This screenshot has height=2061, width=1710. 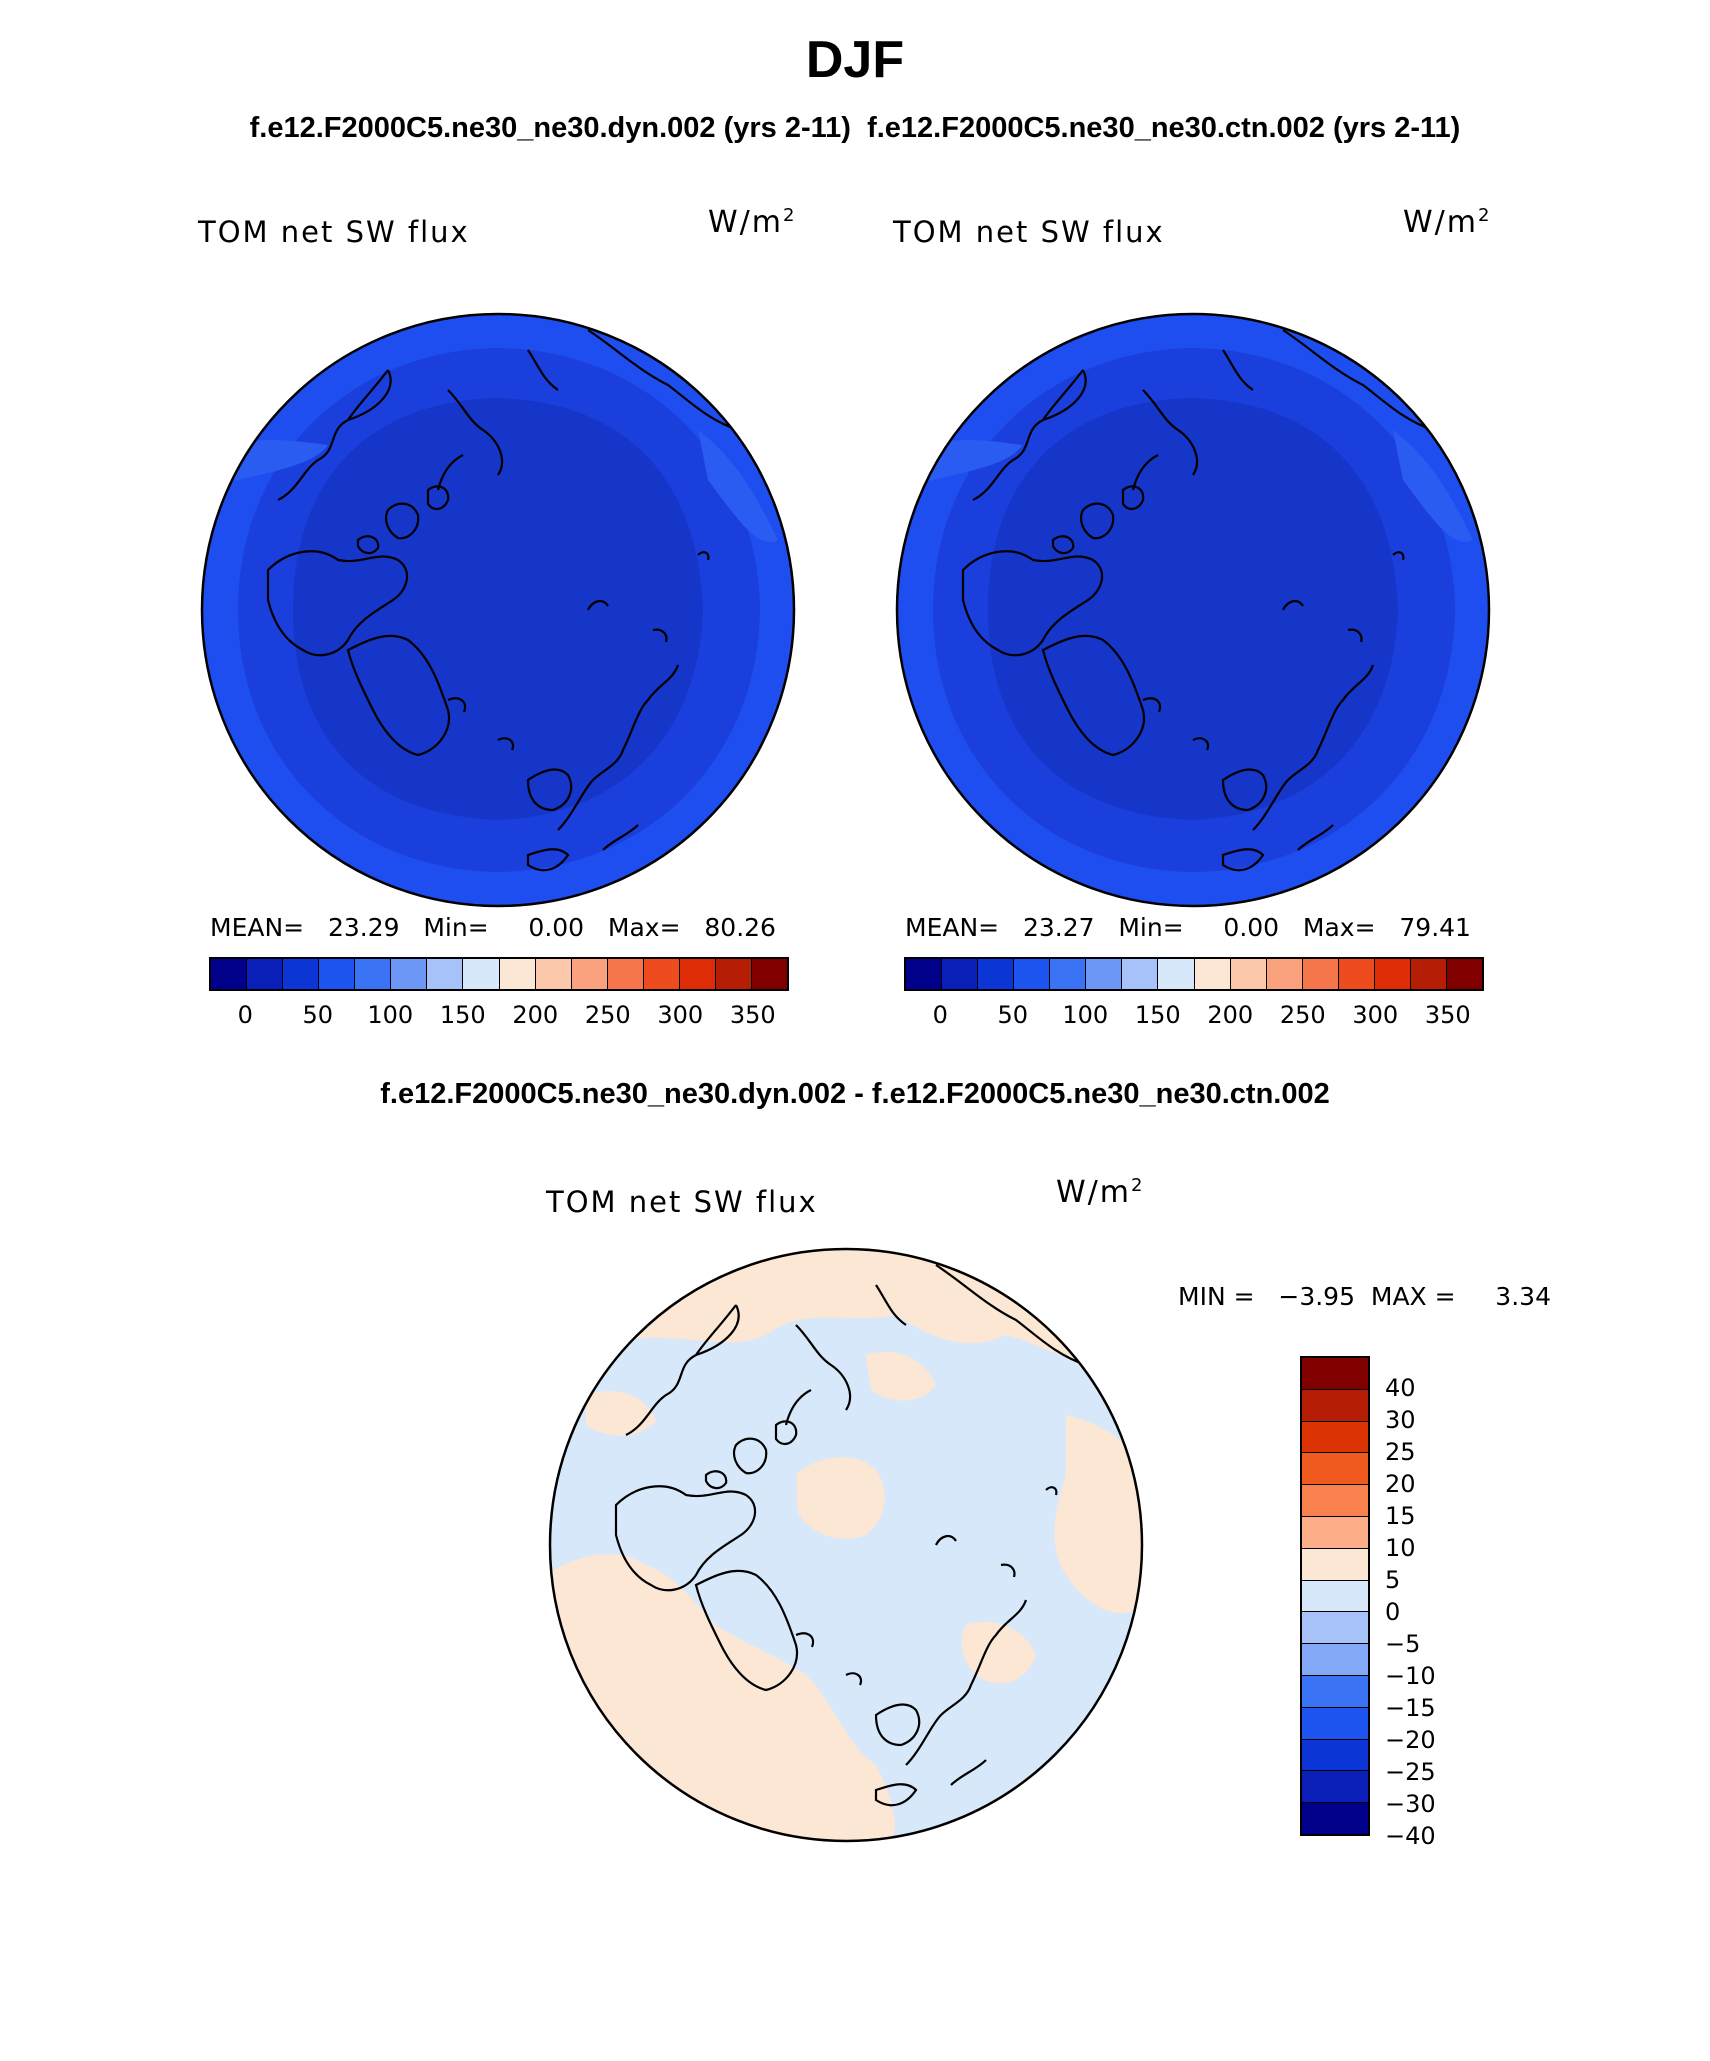 What do you see at coordinates (901, 1376) in the screenshot?
I see `diff-positive-patch-arctic` at bounding box center [901, 1376].